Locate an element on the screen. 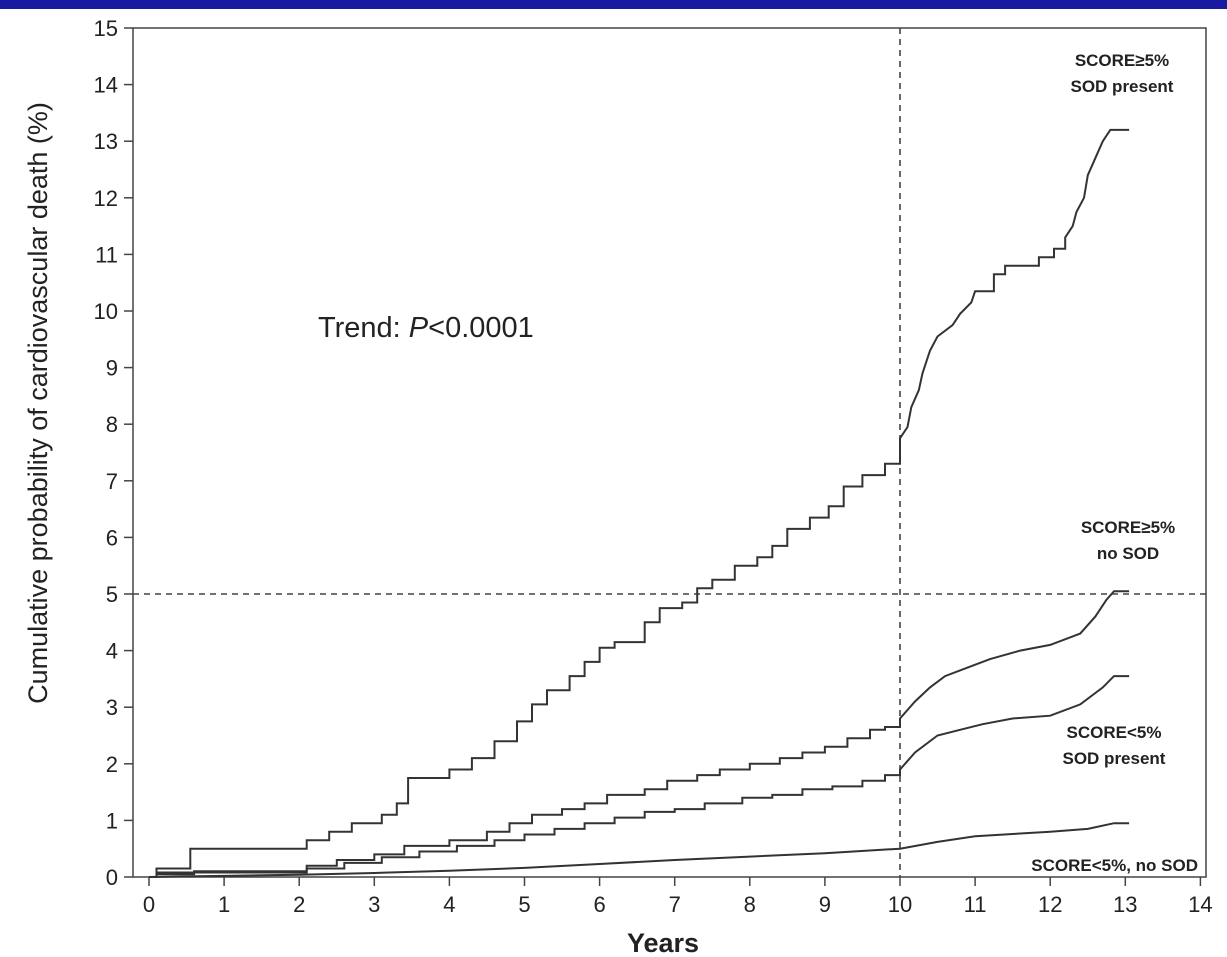 This screenshot has height=957, width=1227. top-accent-bar is located at coordinates (613, 4).